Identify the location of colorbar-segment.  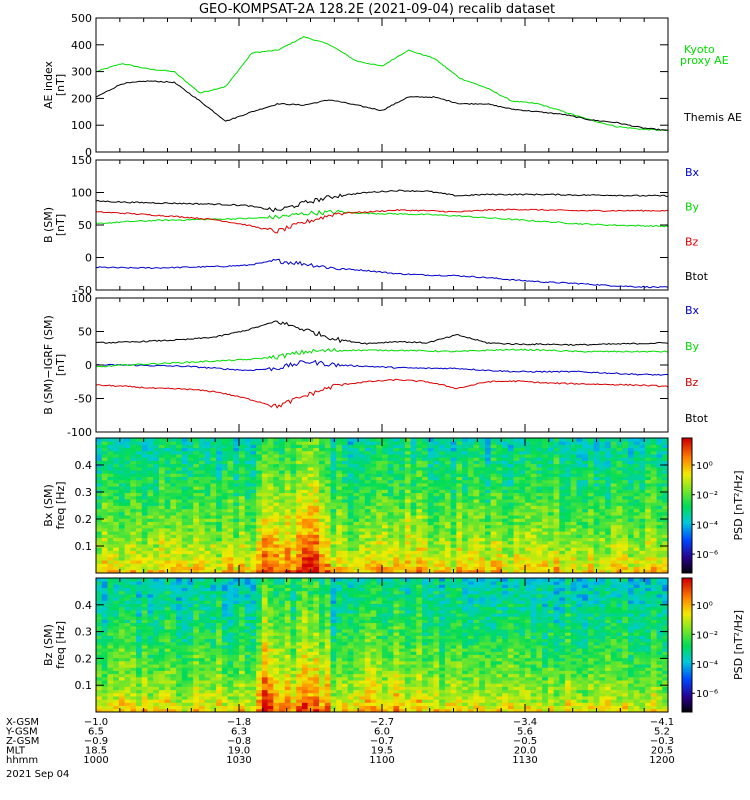
(687, 473).